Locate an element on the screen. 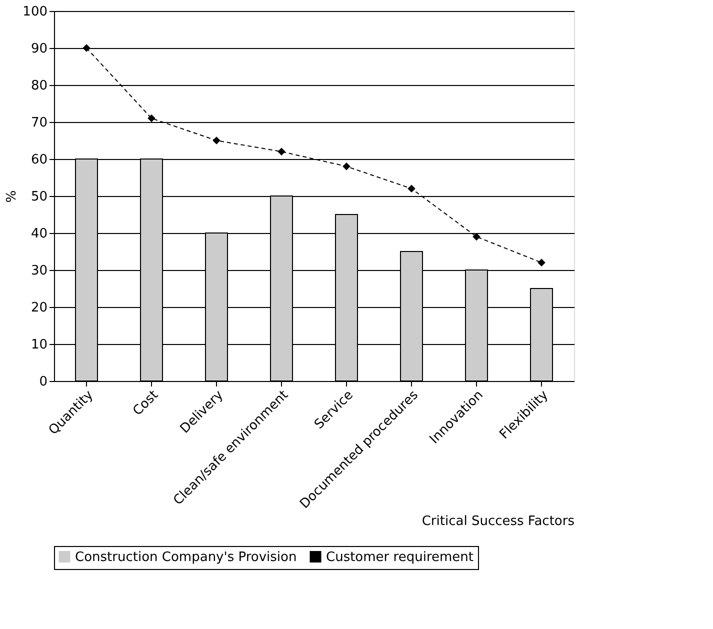 The image size is (713, 629). y-tick-label: 10 is located at coordinates (39, 345).